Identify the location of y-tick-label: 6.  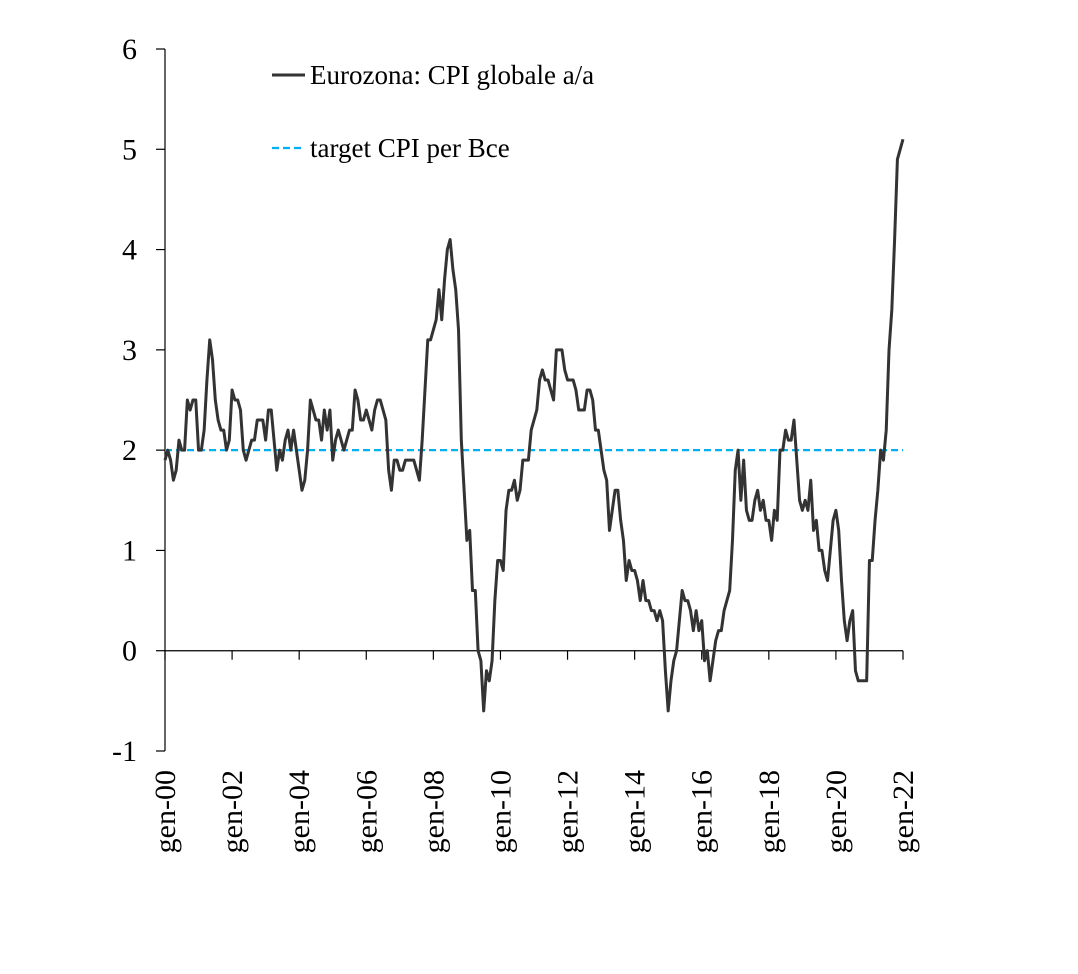
(129, 49).